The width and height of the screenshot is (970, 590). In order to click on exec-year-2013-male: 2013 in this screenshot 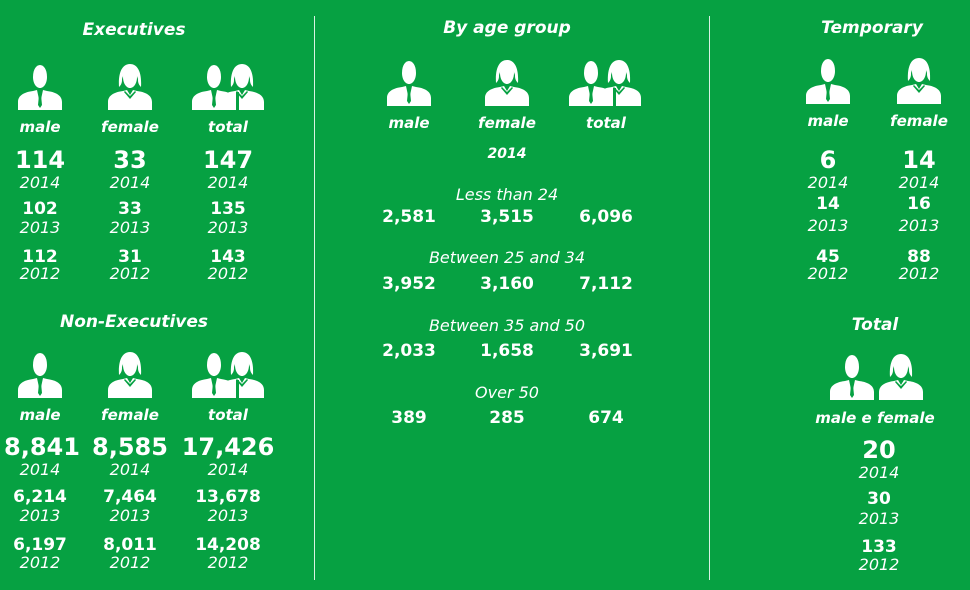, I will do `click(40, 227)`.